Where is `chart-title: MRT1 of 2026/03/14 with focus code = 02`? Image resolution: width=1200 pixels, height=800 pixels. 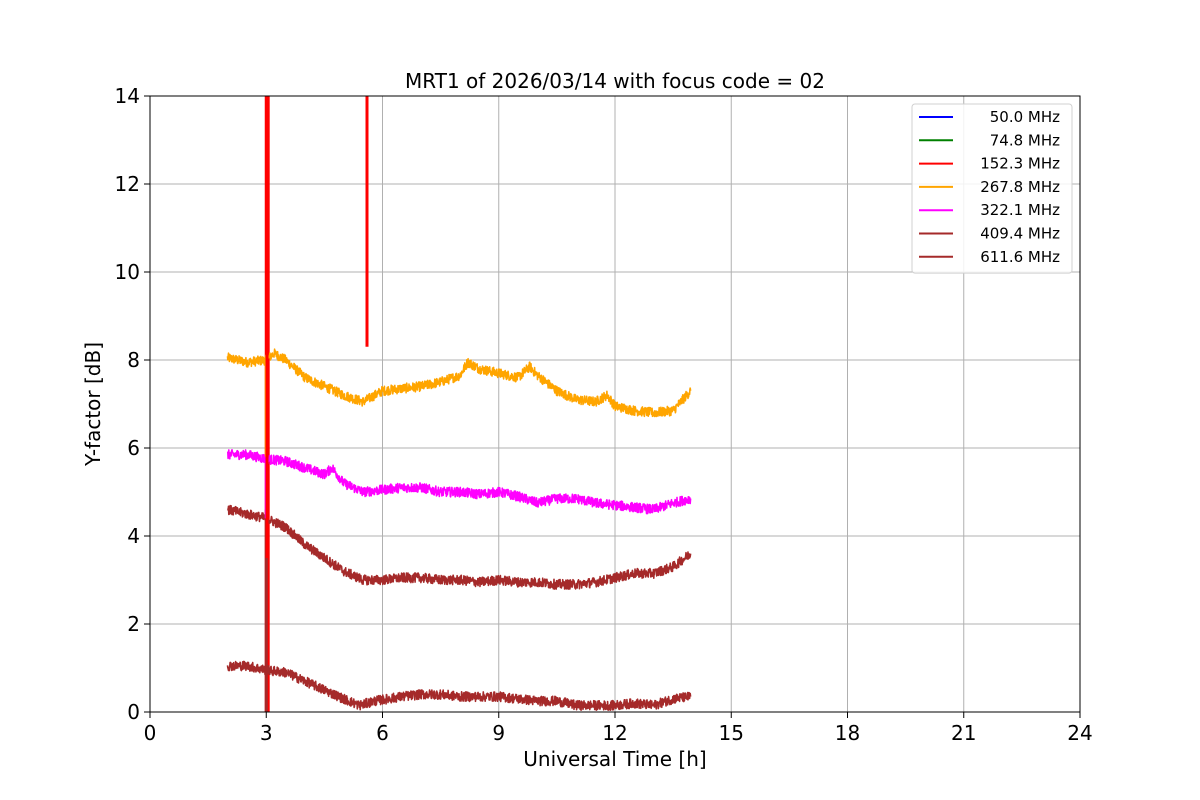 chart-title: MRT1 of 2026/03/14 with focus code = 02 is located at coordinates (615, 81).